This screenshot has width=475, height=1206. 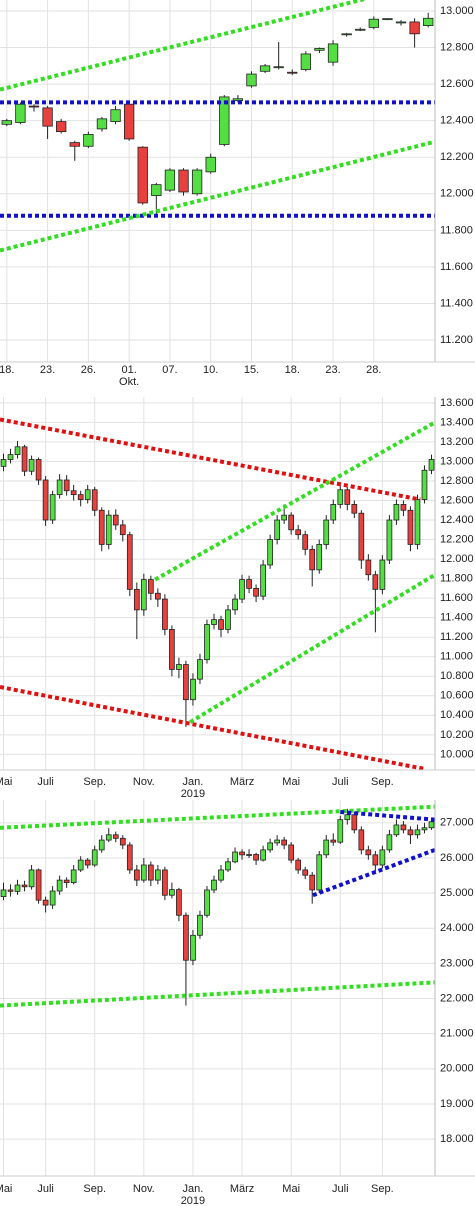 What do you see at coordinates (457, 754) in the screenshot?
I see `y-tick-label: 10.000` at bounding box center [457, 754].